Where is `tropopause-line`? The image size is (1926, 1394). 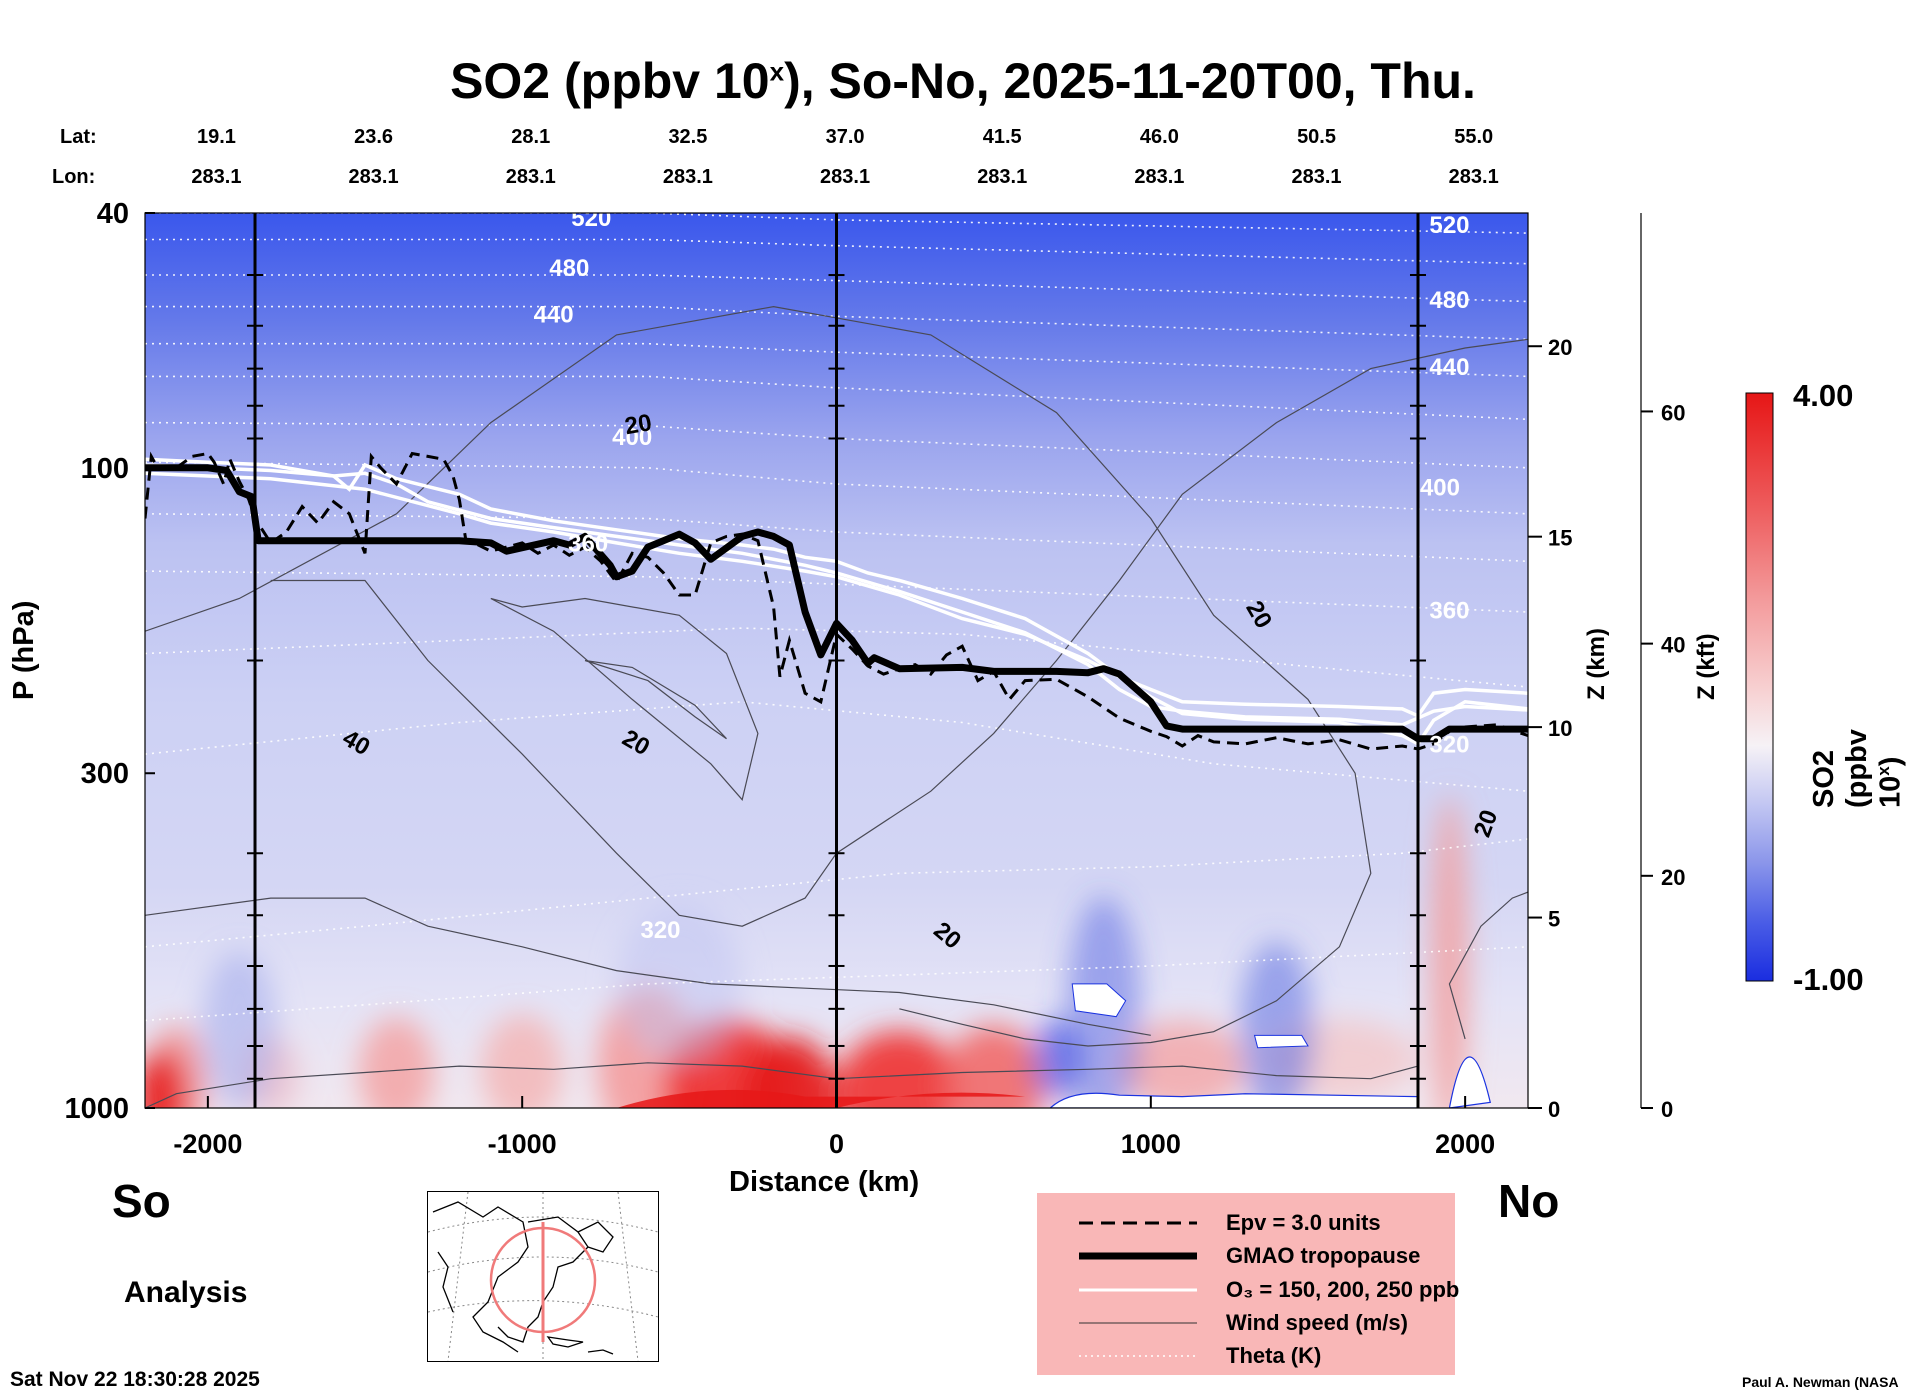
tropopause-line is located at coordinates (836, 603).